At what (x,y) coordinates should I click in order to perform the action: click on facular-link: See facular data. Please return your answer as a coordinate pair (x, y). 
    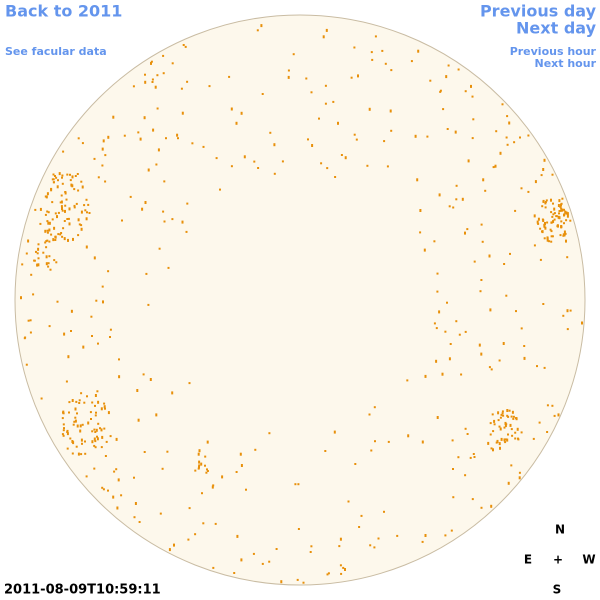
    Looking at the image, I should click on (56, 51).